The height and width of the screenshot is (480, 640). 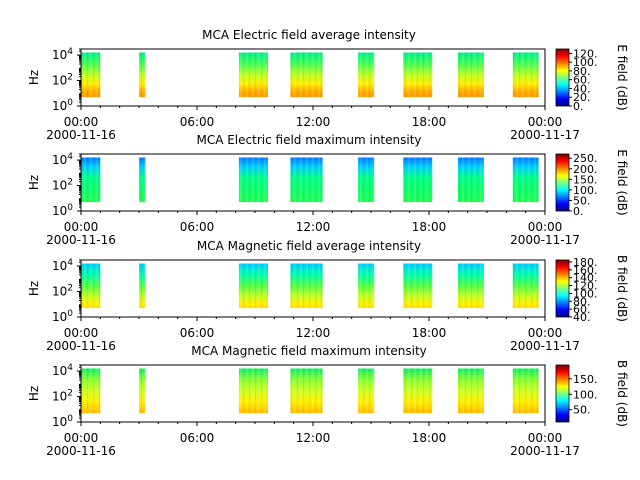 I want to click on panel-title: MCA Electric field average intensity, so click(x=309, y=35).